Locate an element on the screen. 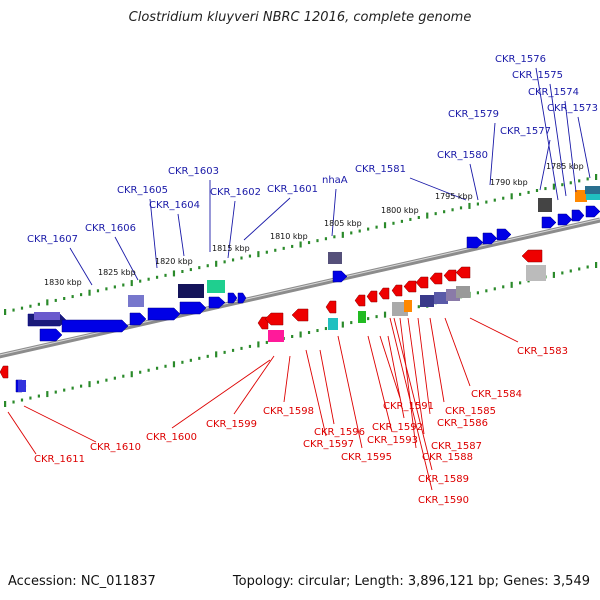 The width and height of the screenshot is (600, 600). bottom-gene-label: CKR_1597 is located at coordinates (328, 444).